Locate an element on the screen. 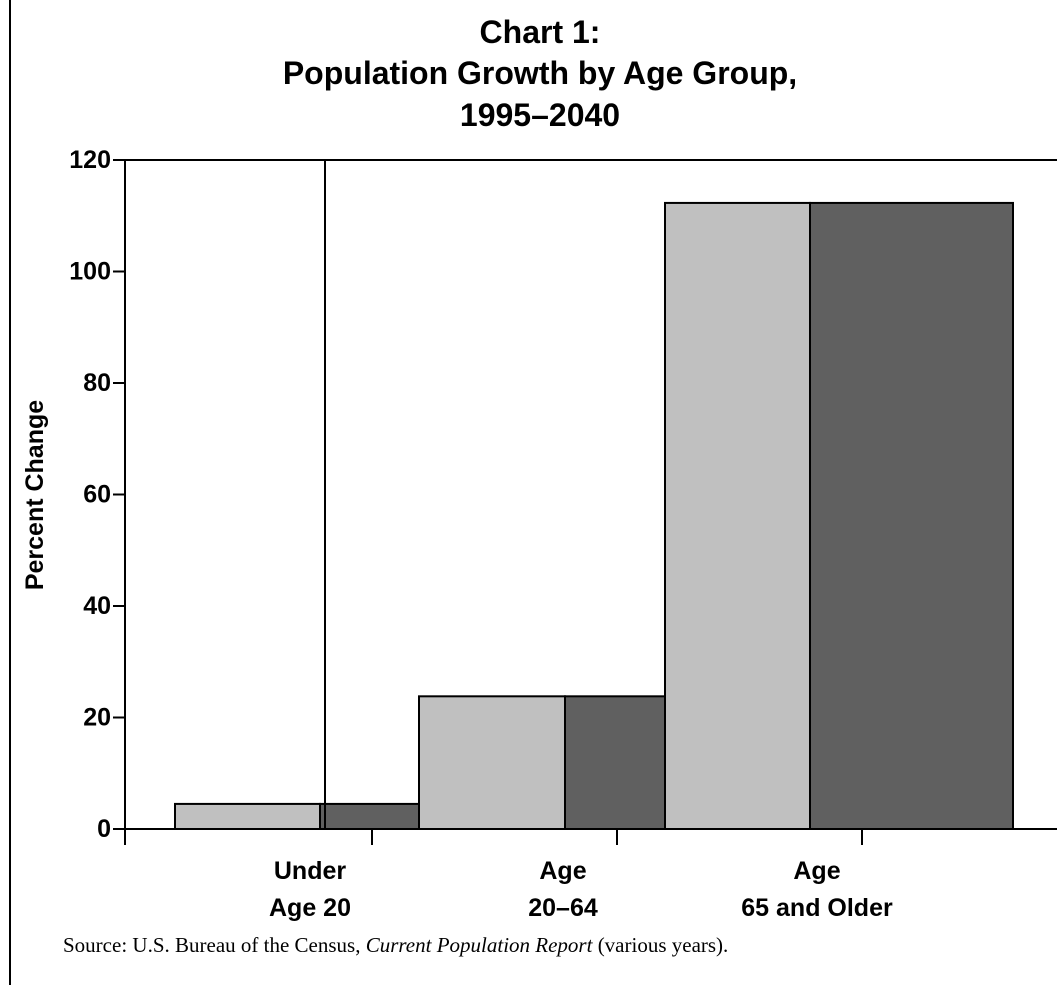 The height and width of the screenshot is (985, 1057). source-title: Current Population Report is located at coordinates (480, 945).